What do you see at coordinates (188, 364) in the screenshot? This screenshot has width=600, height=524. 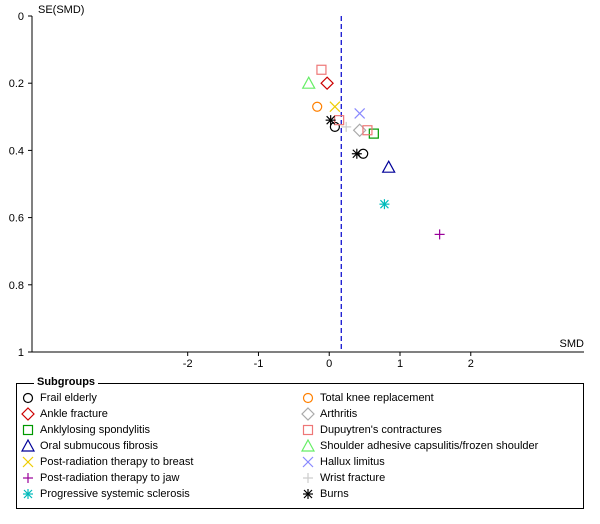 I see `x-tick-label: -2` at bounding box center [188, 364].